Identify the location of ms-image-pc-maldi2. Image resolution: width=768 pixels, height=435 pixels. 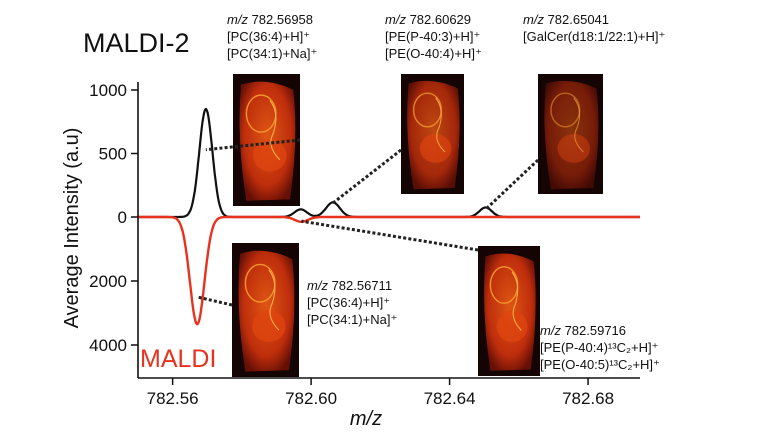
(266, 140).